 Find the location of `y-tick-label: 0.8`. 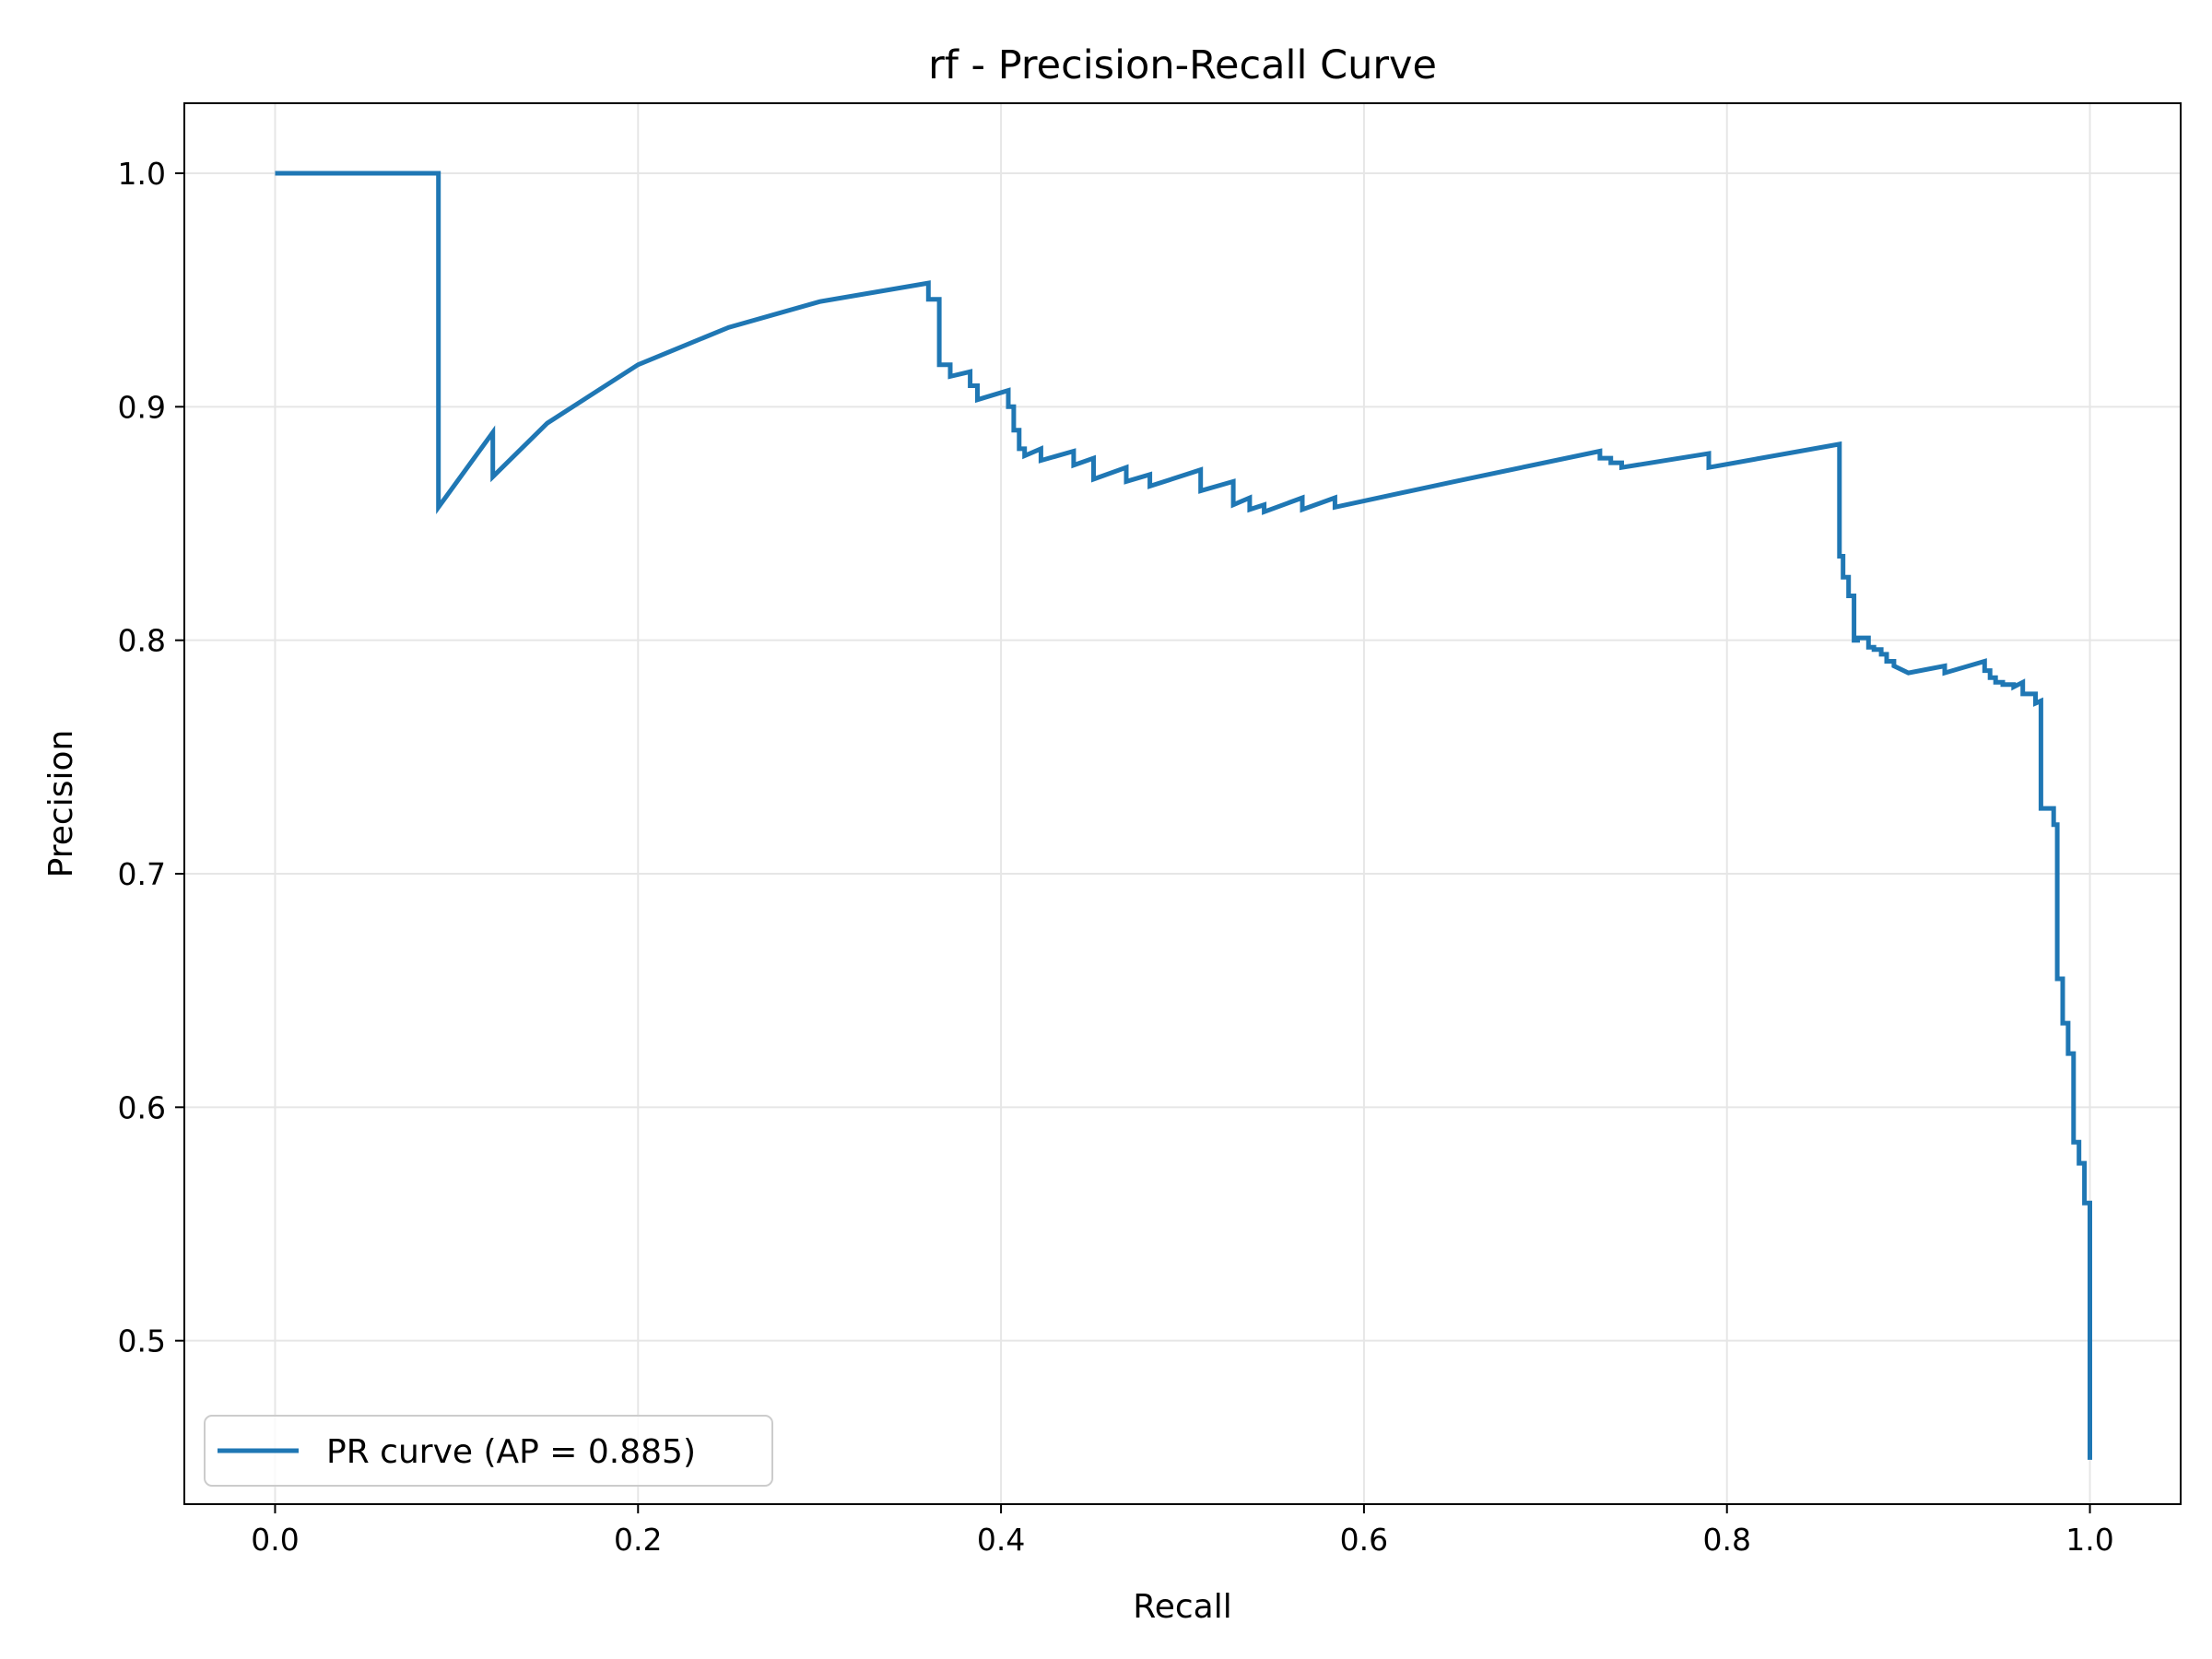

y-tick-label: 0.8 is located at coordinates (142, 641).